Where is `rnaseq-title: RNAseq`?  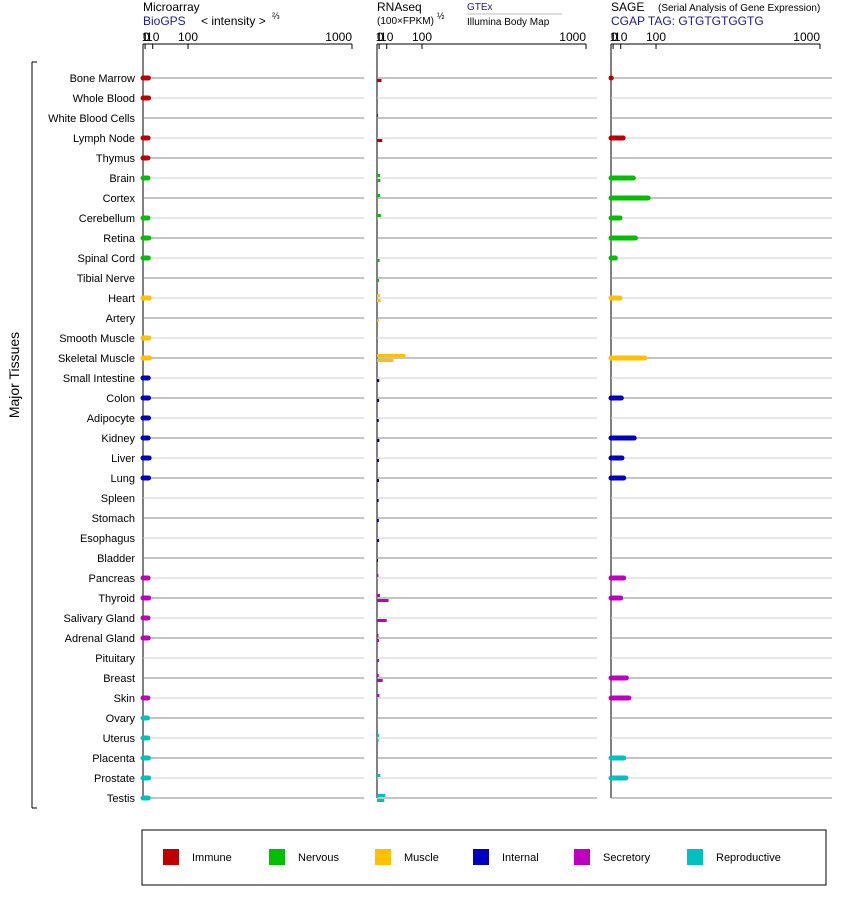 rnaseq-title: RNAseq is located at coordinates (399, 7).